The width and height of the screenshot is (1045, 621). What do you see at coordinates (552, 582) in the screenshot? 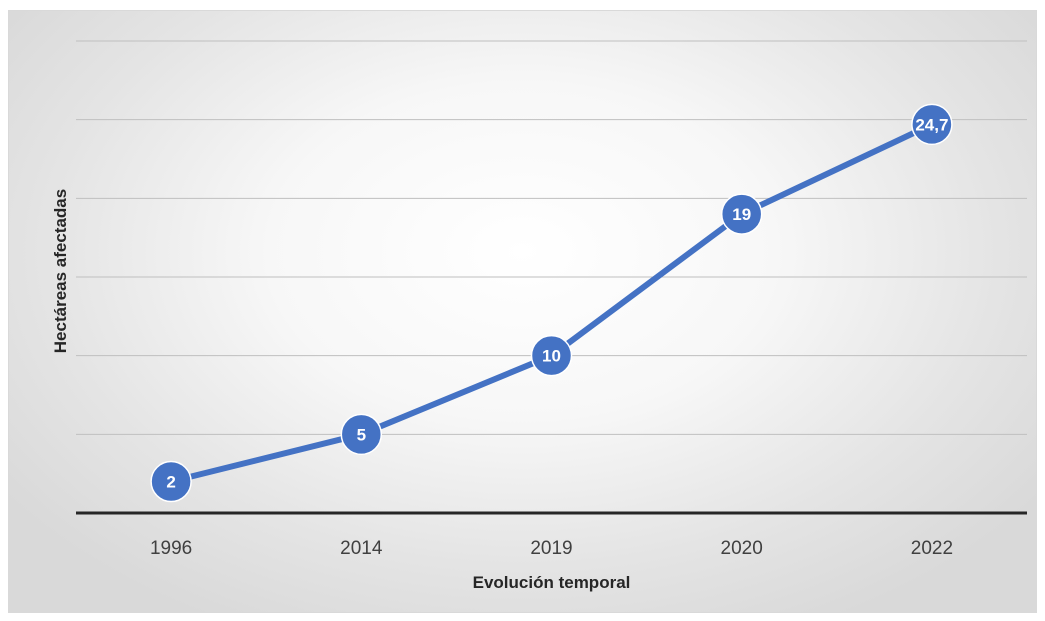
I see `x-axis-title: Evolución temporal` at bounding box center [552, 582].